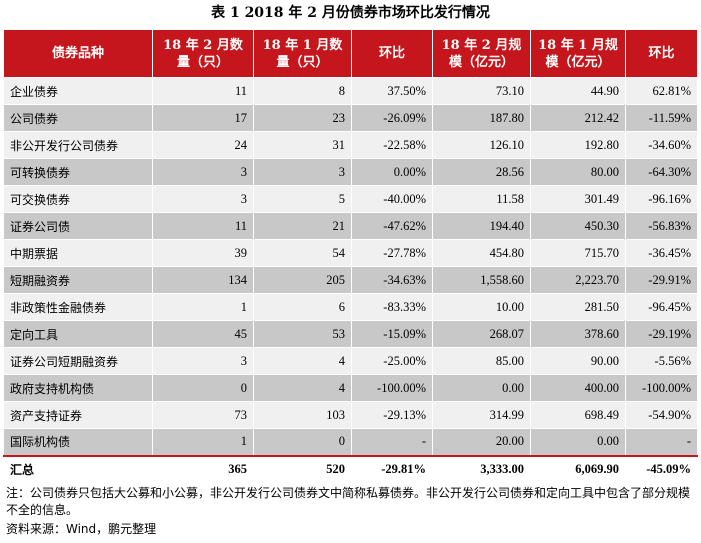  I want to click on cell-jan-size: 400.00, so click(578, 388).